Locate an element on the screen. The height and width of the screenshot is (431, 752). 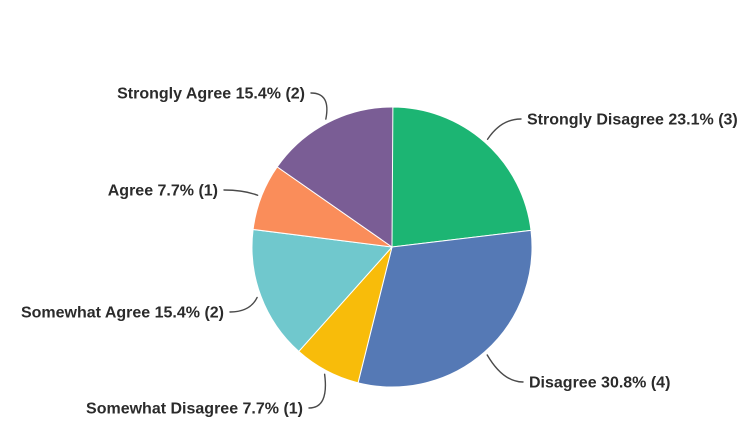
pie-slice-strongly-agree is located at coordinates (335, 177).